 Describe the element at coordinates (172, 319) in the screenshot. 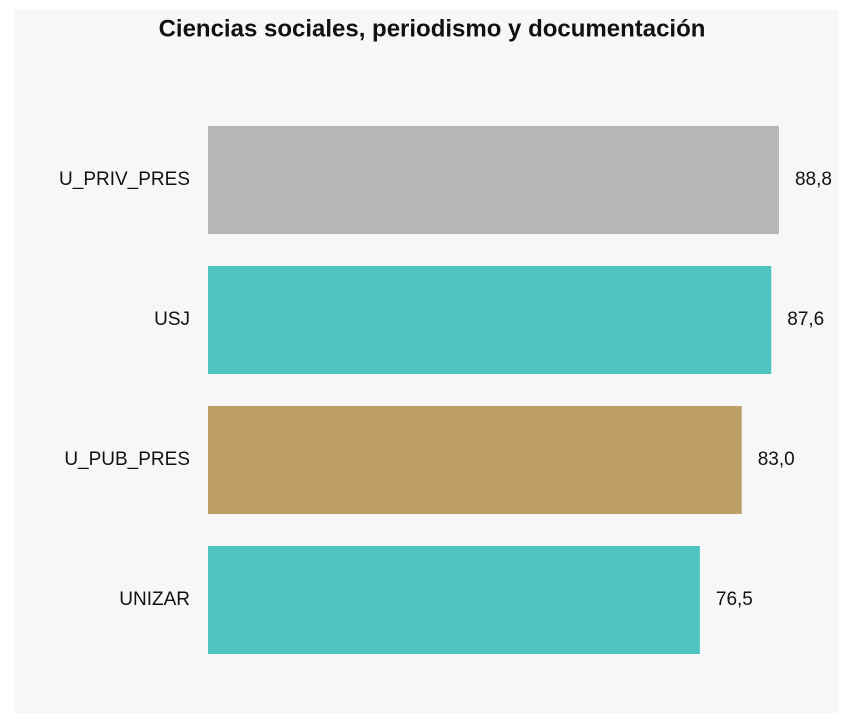

I see `y-tick-label: USJ` at that location.